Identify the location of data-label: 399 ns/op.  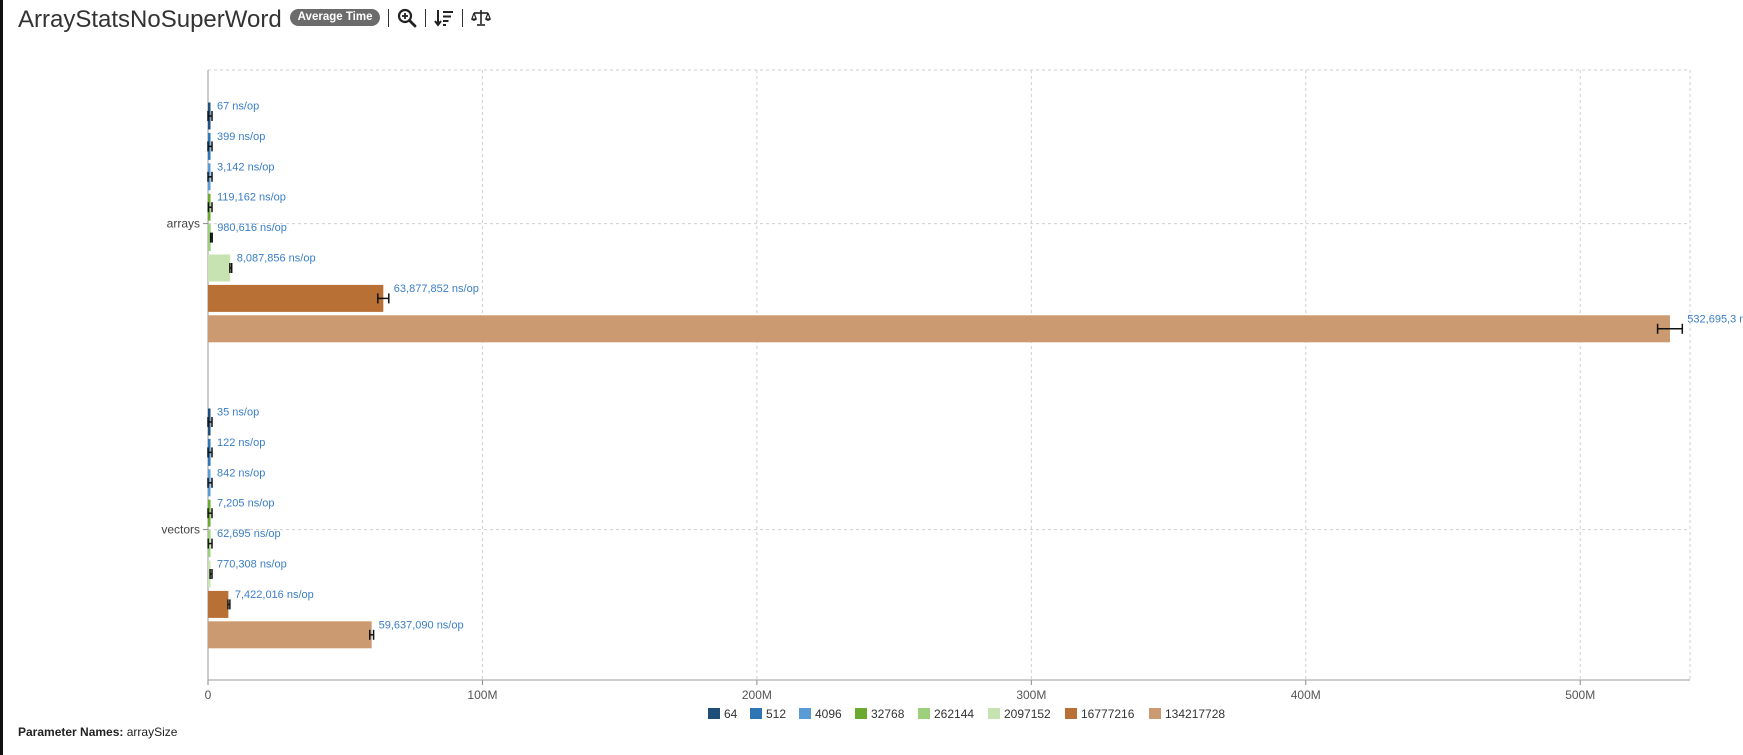
(241, 137).